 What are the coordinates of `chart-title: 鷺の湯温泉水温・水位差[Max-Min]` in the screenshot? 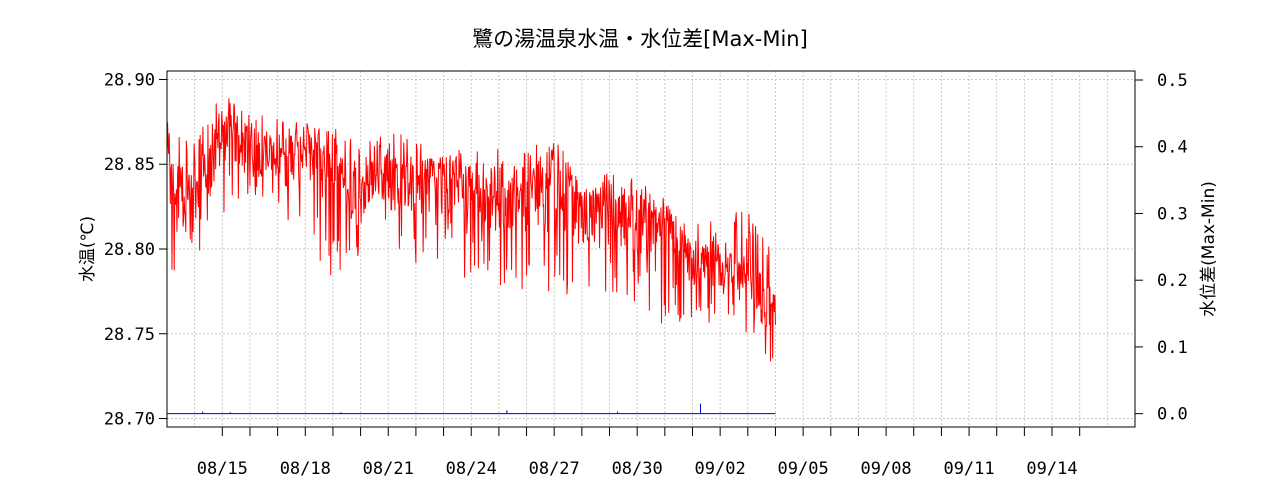 It's located at (640, 39).